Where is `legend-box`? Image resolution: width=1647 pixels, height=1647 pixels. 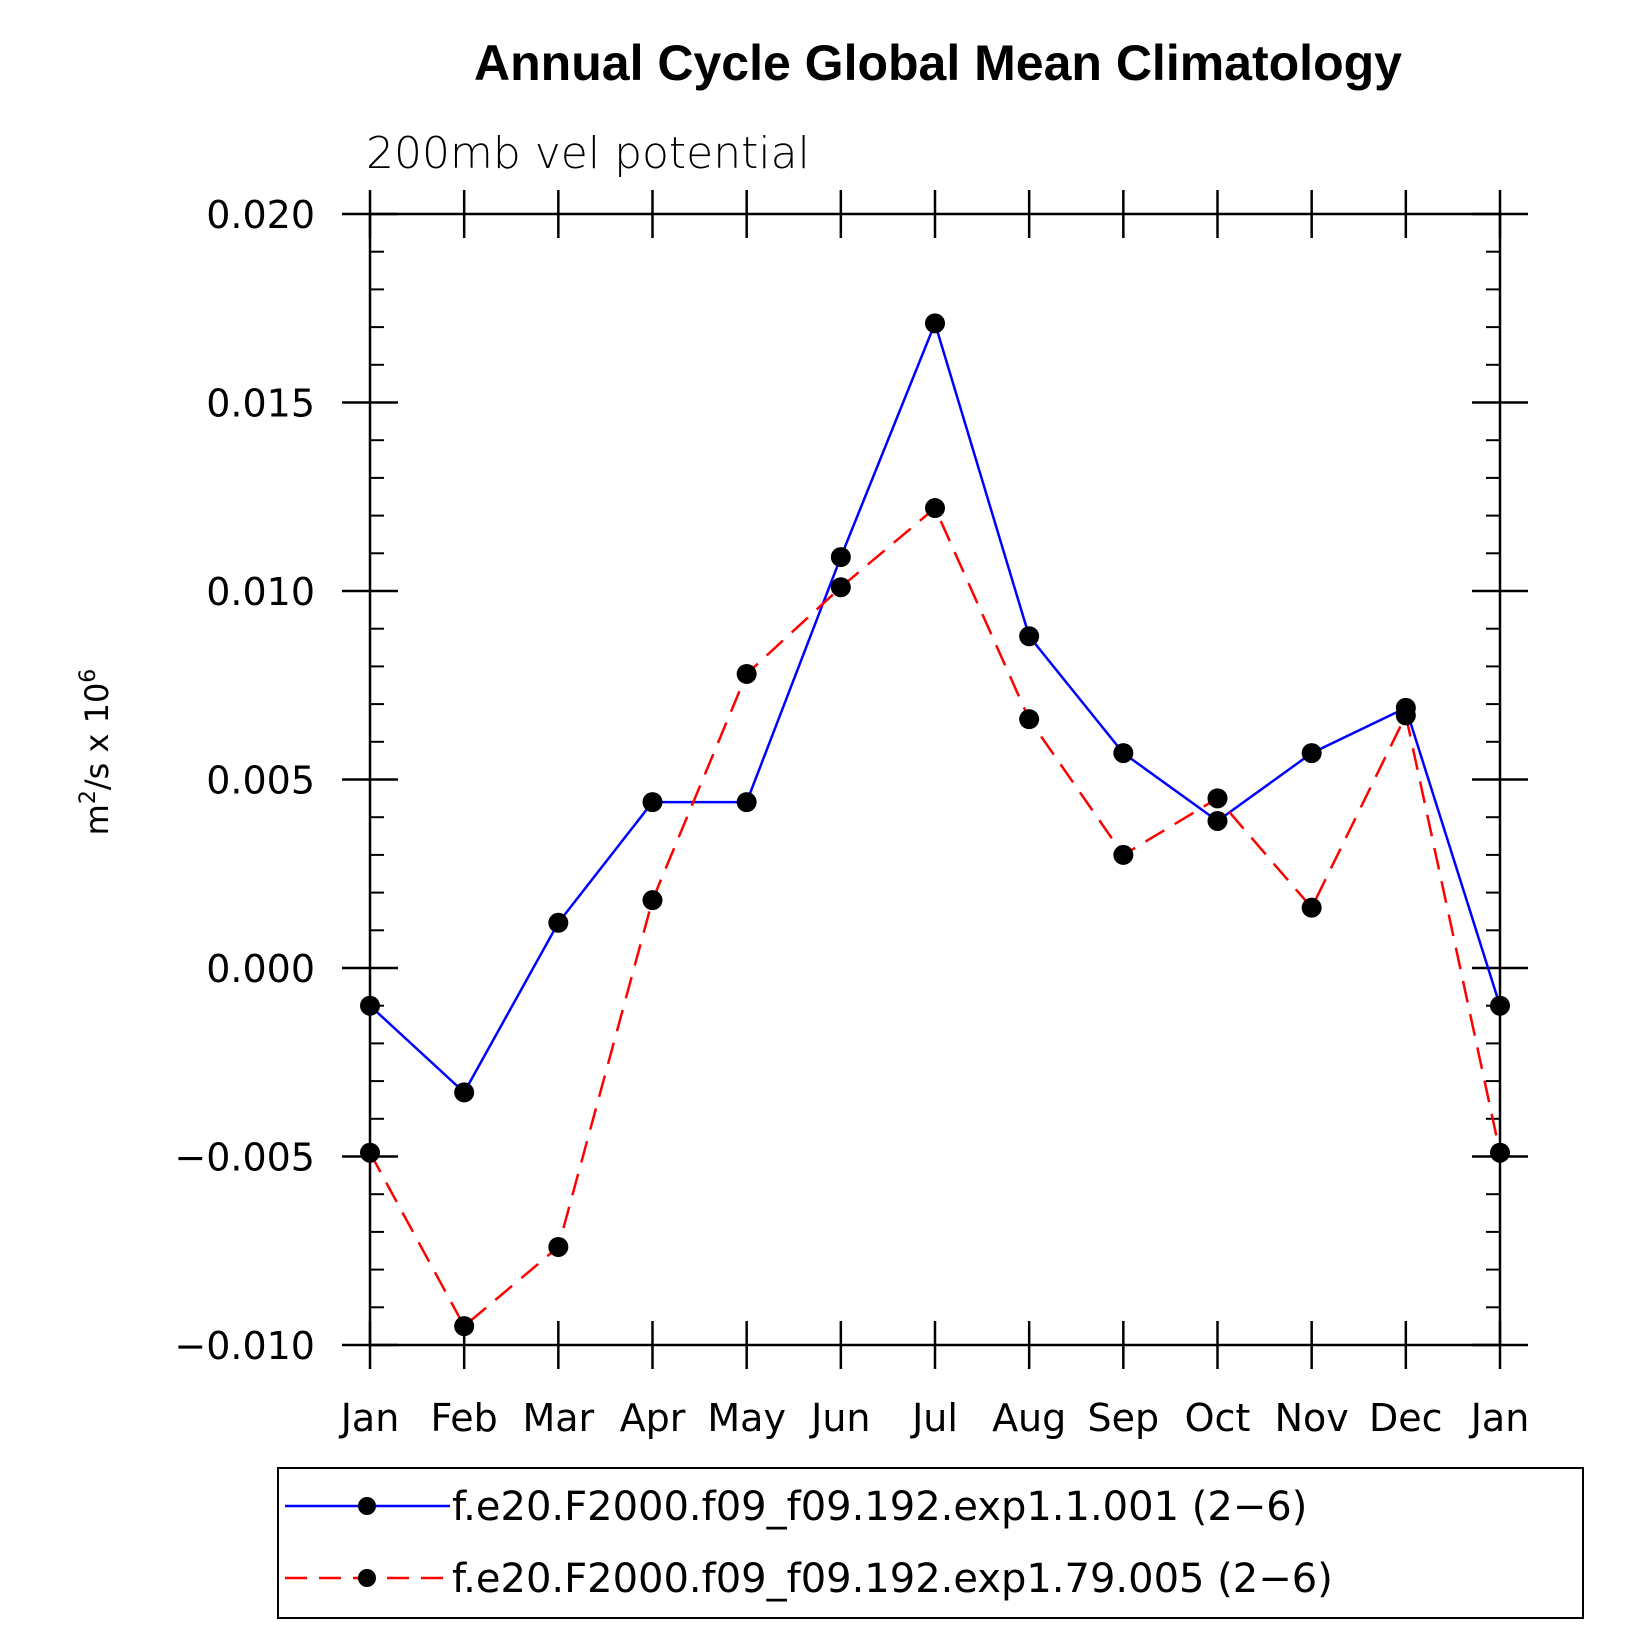
legend-box is located at coordinates (930, 1543).